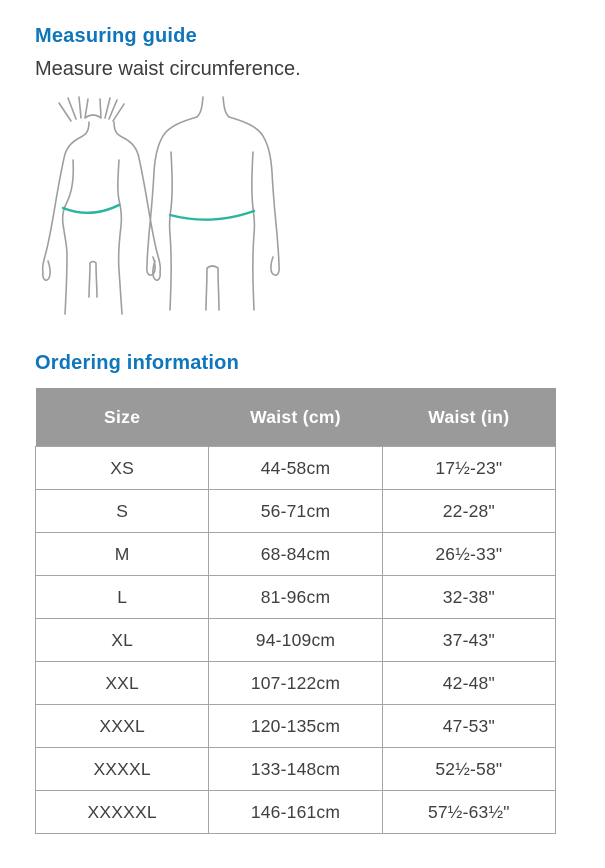 The width and height of the screenshot is (605, 868). I want to click on table-row: L 81-96cm 32-38", so click(295, 597).